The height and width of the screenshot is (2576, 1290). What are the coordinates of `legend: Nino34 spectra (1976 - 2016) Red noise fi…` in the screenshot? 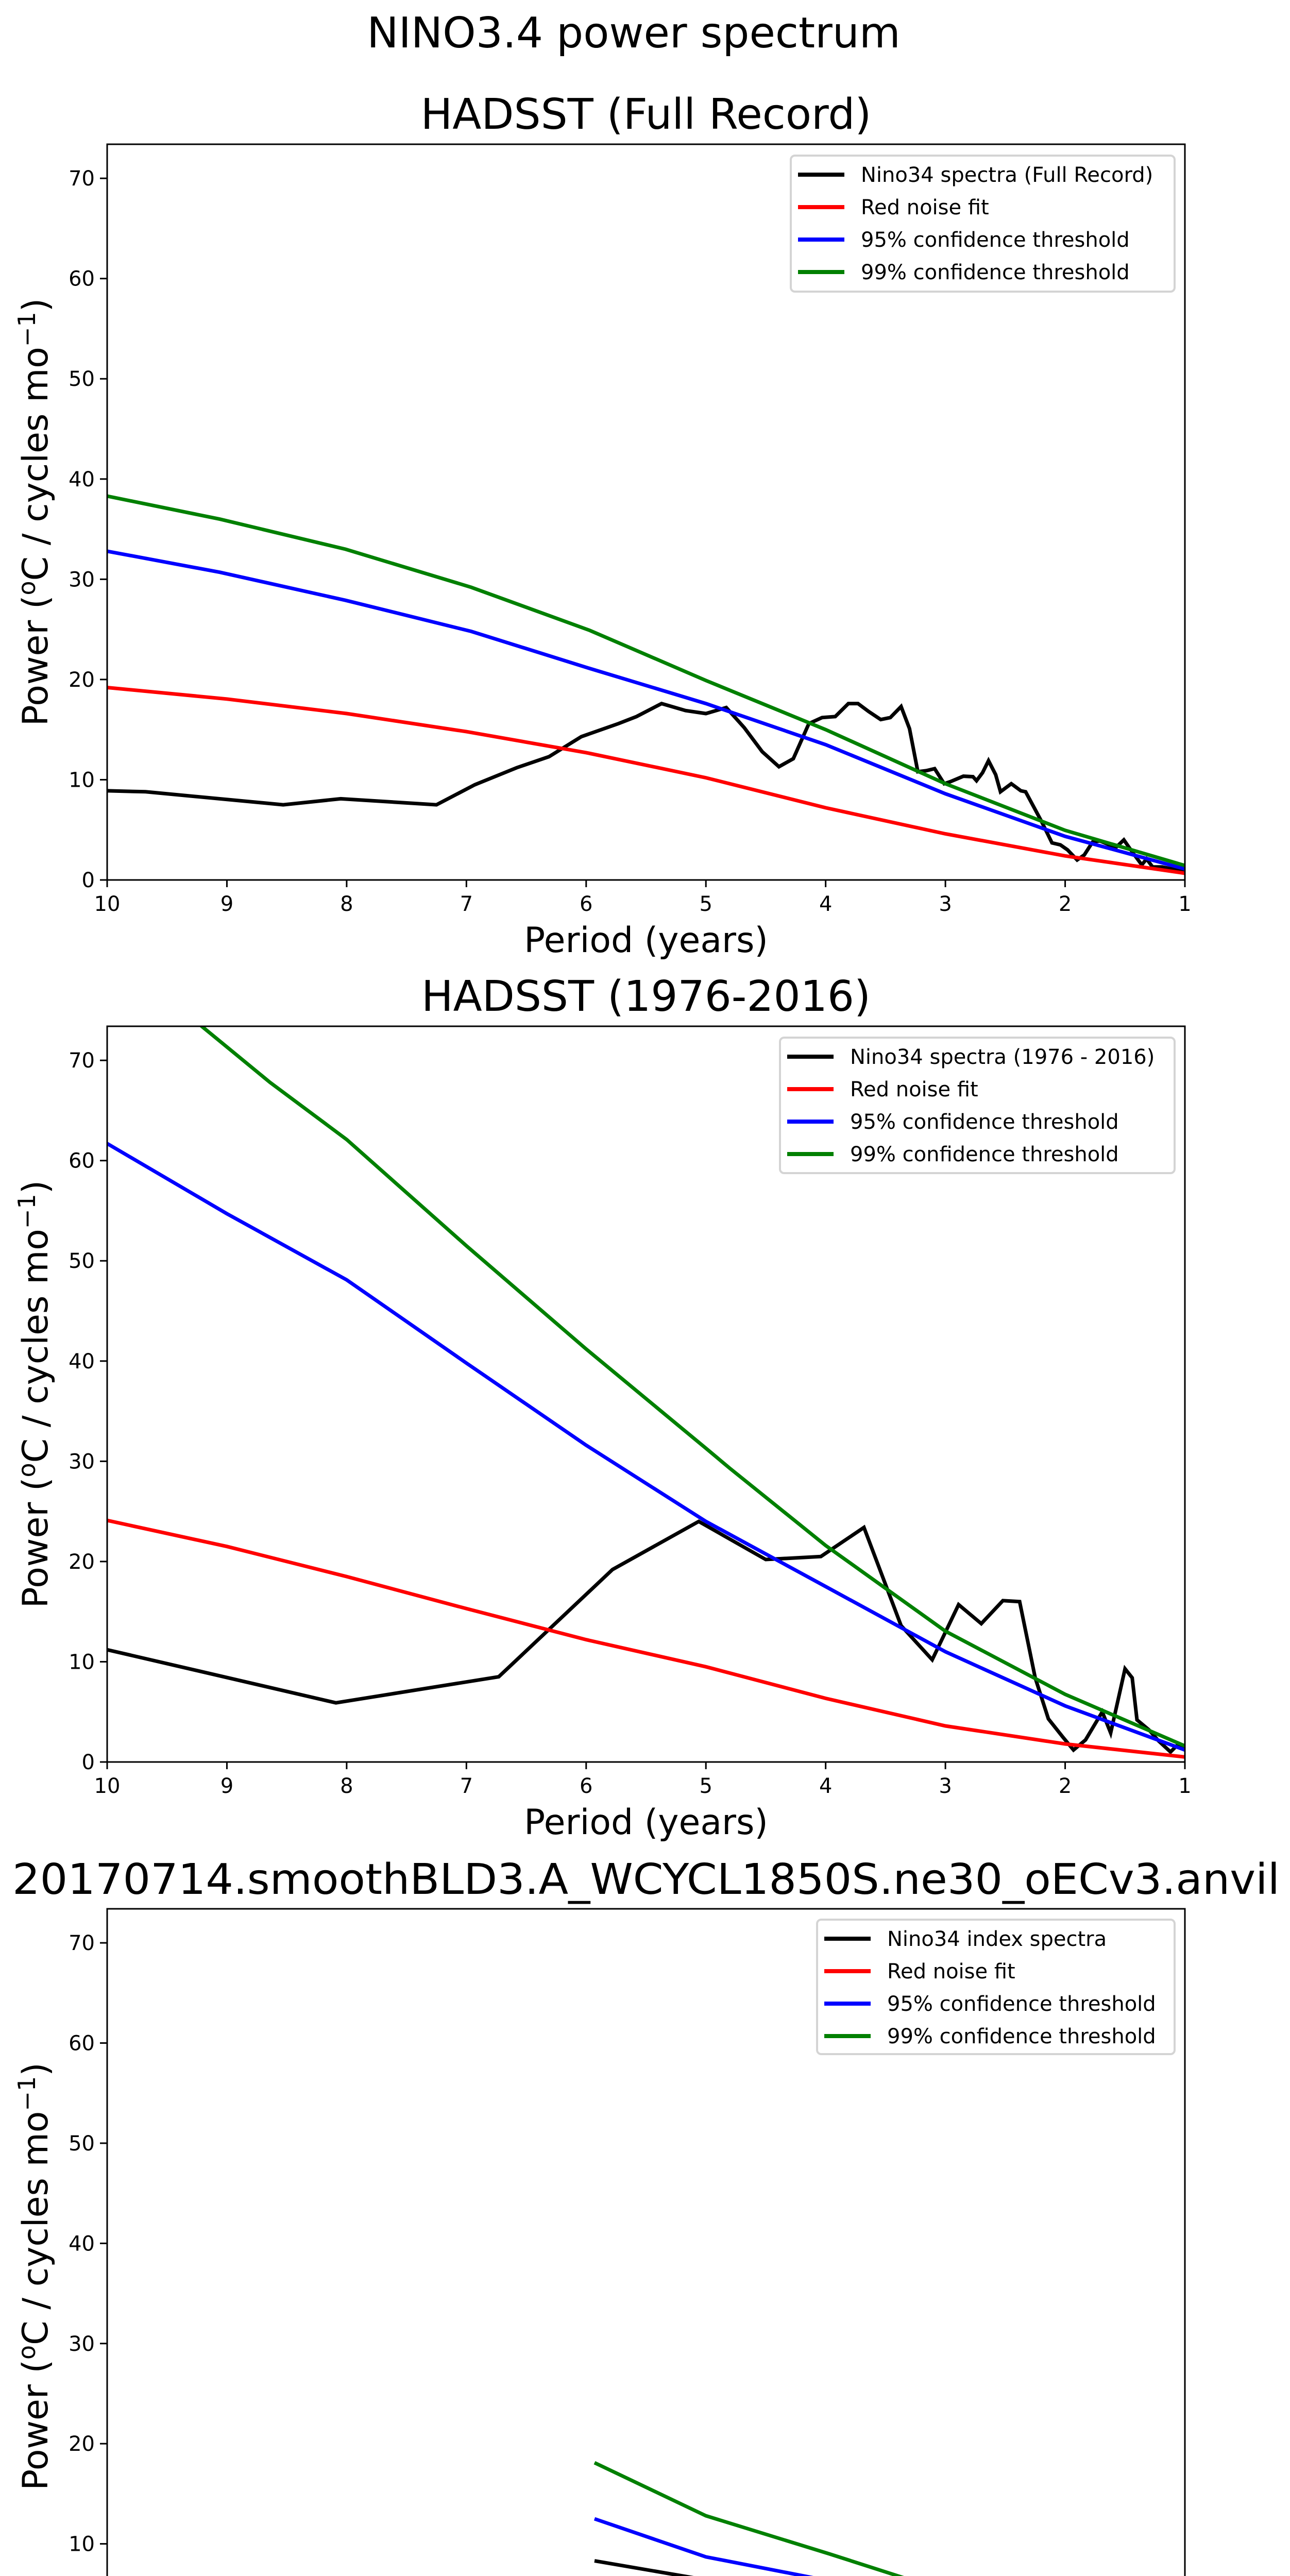 It's located at (978, 1105).